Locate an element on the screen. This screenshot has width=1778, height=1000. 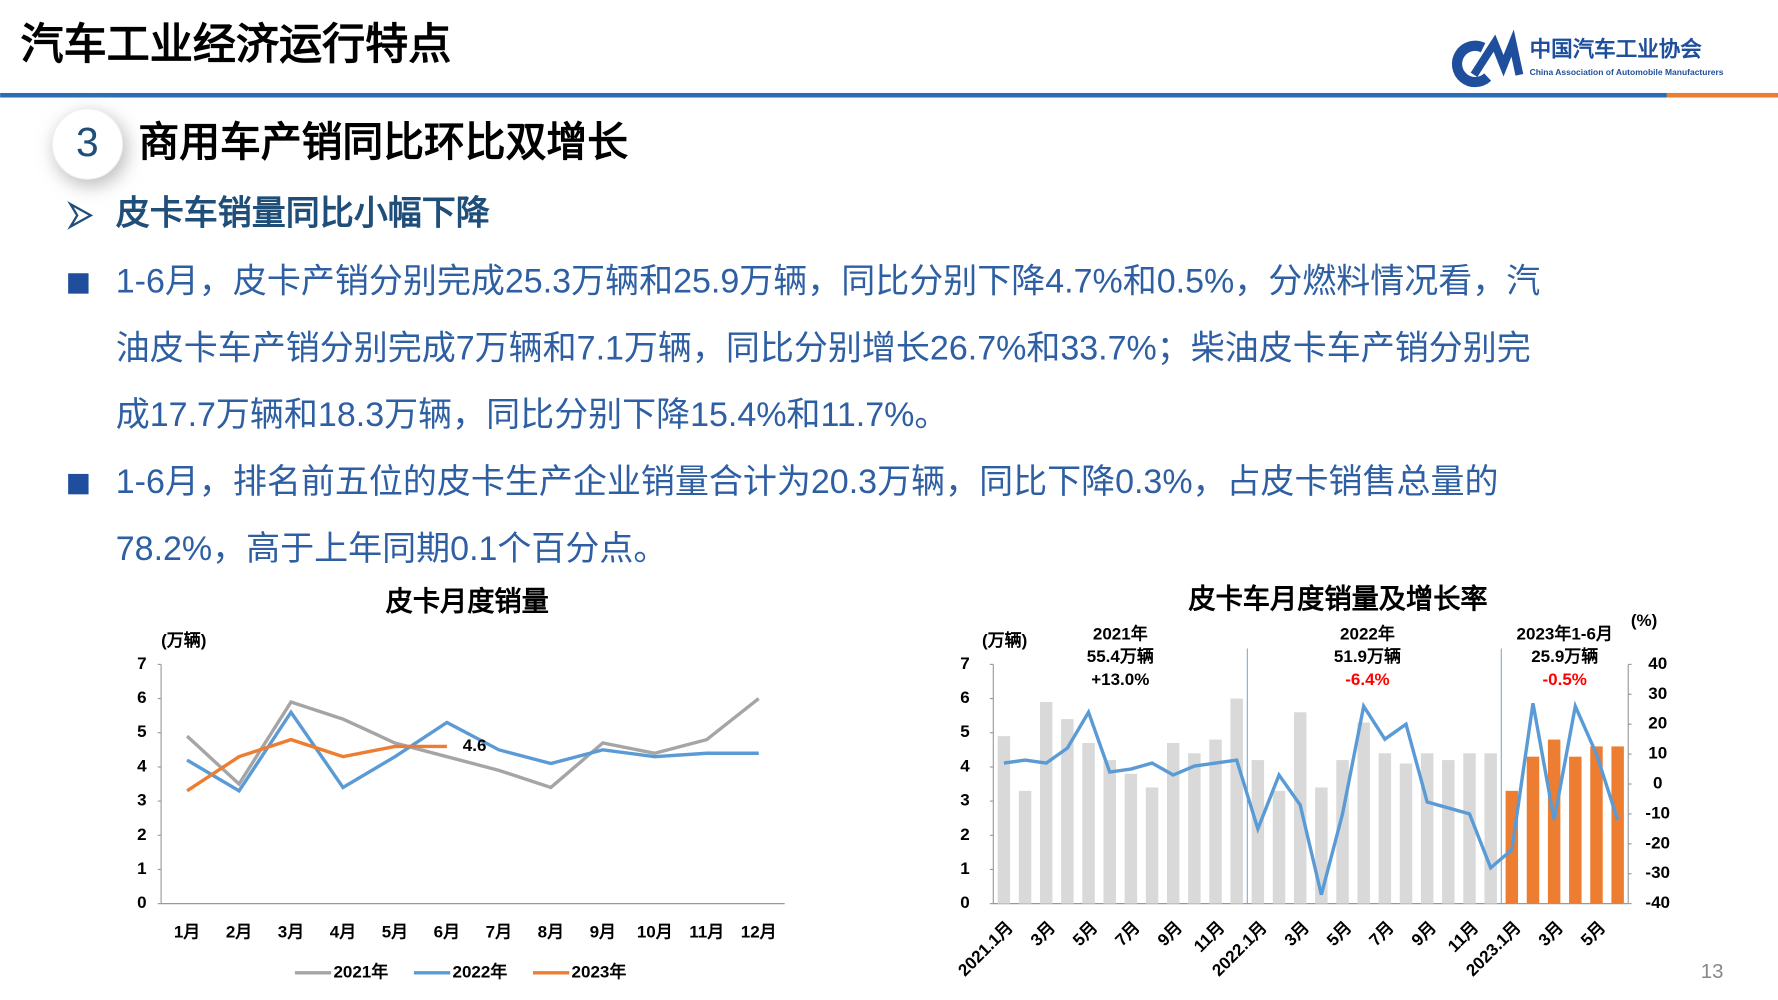
y2-tick-label: 30 is located at coordinates (1657, 693).